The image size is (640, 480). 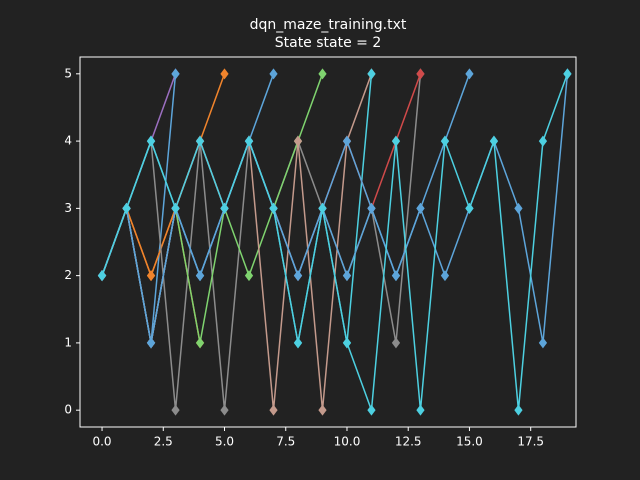 What do you see at coordinates (285, 442) in the screenshot?
I see `x-tick-label: 7.5` at bounding box center [285, 442].